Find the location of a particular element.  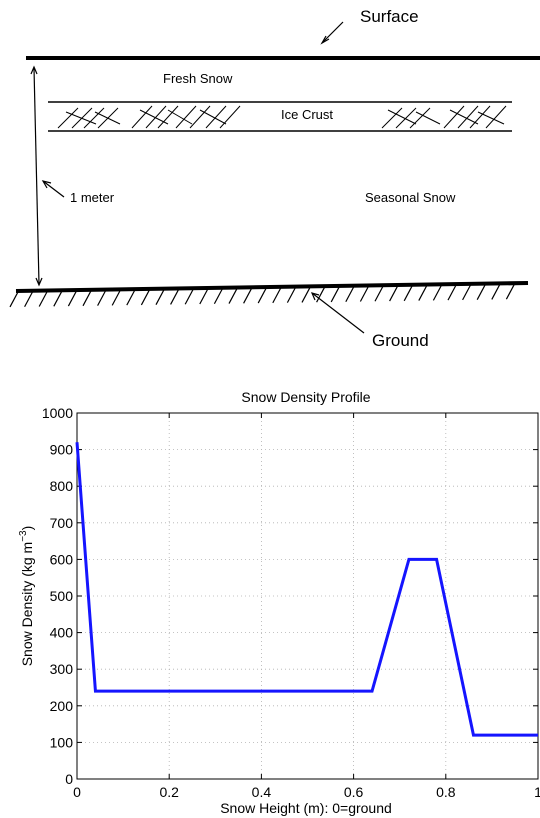

x-tick-label: 0.6 is located at coordinates (354, 792).